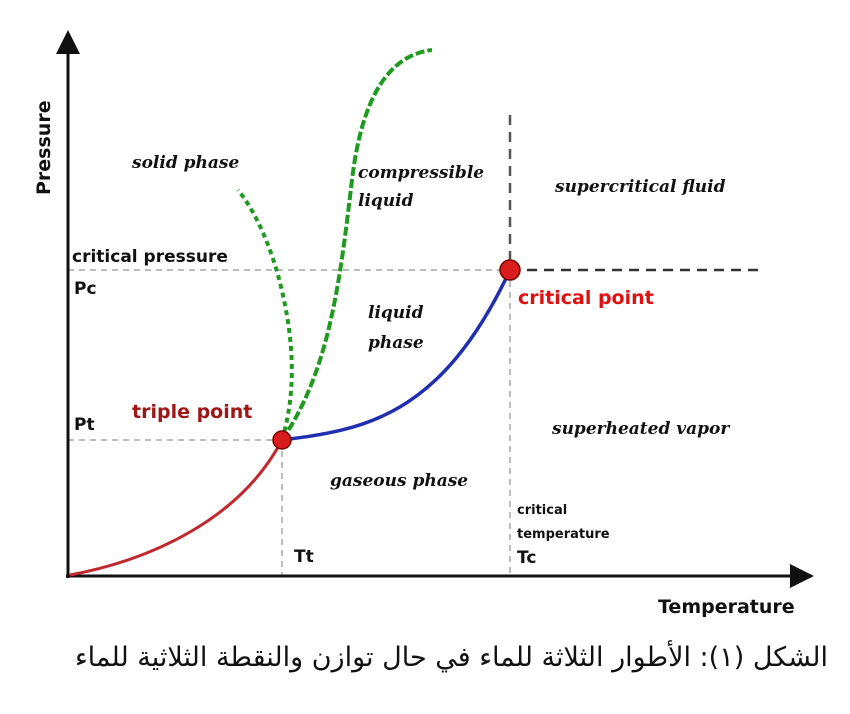 The width and height of the screenshot is (850, 714). What do you see at coordinates (399, 481) in the screenshot?
I see `gaseous-phase-label: gaseous phase` at bounding box center [399, 481].